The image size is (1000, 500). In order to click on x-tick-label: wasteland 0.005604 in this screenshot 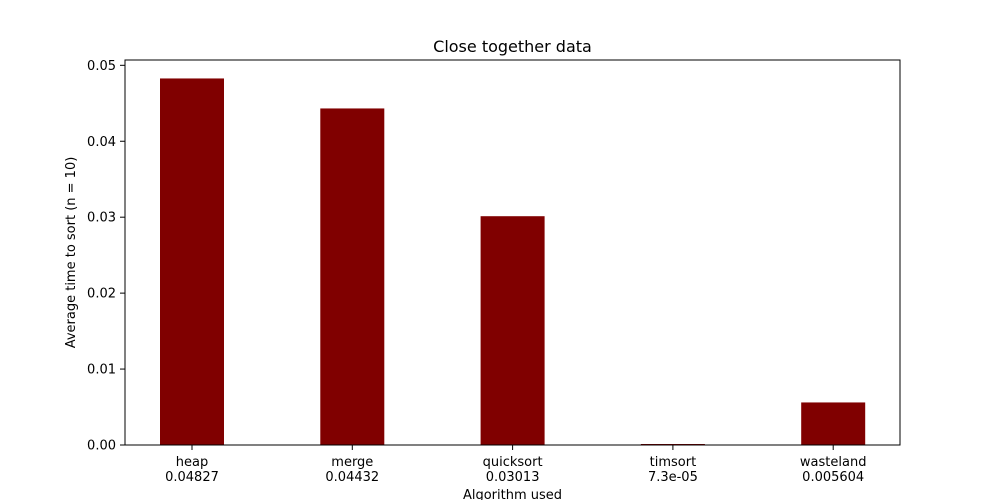, I will do `click(833, 470)`.